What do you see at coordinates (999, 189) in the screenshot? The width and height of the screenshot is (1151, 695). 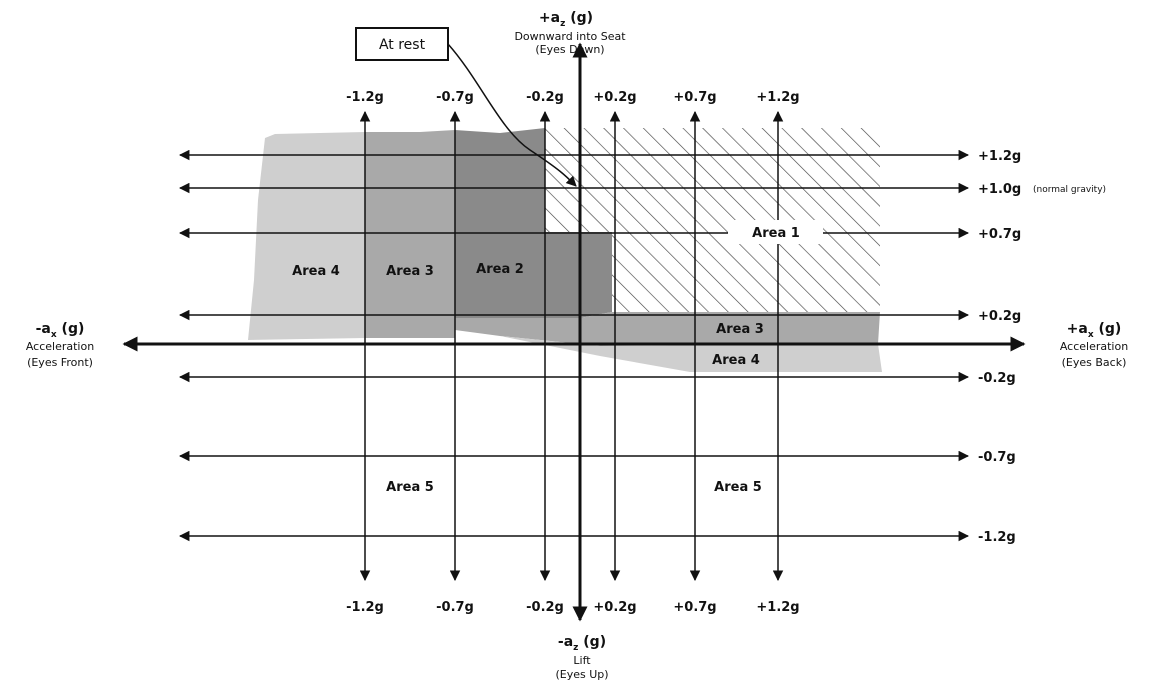 I see `z-tick-label-1: +1.0g` at bounding box center [999, 189].